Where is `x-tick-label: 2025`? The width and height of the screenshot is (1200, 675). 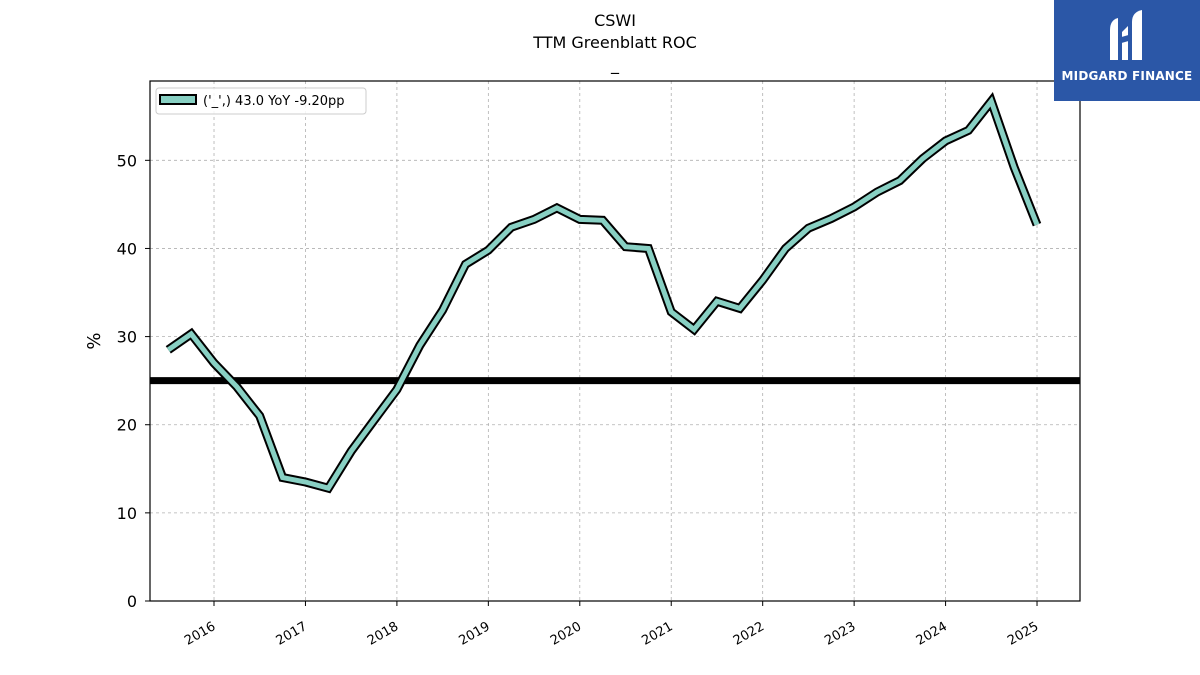
x-tick-label: 2025 is located at coordinates (1023, 634).